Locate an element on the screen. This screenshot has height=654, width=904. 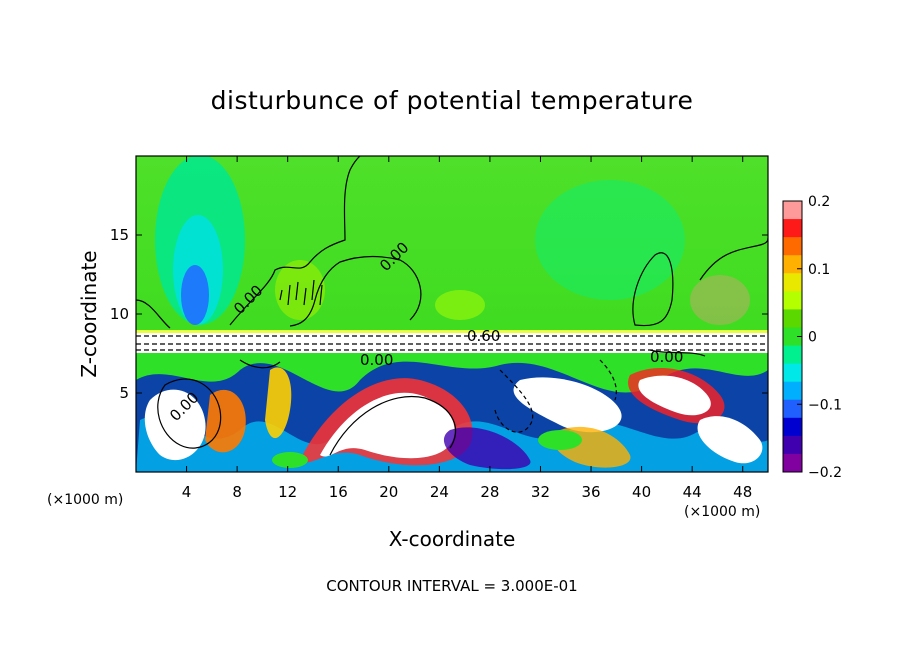
y-axis-title: Z-coordinate is located at coordinates (89, 313).